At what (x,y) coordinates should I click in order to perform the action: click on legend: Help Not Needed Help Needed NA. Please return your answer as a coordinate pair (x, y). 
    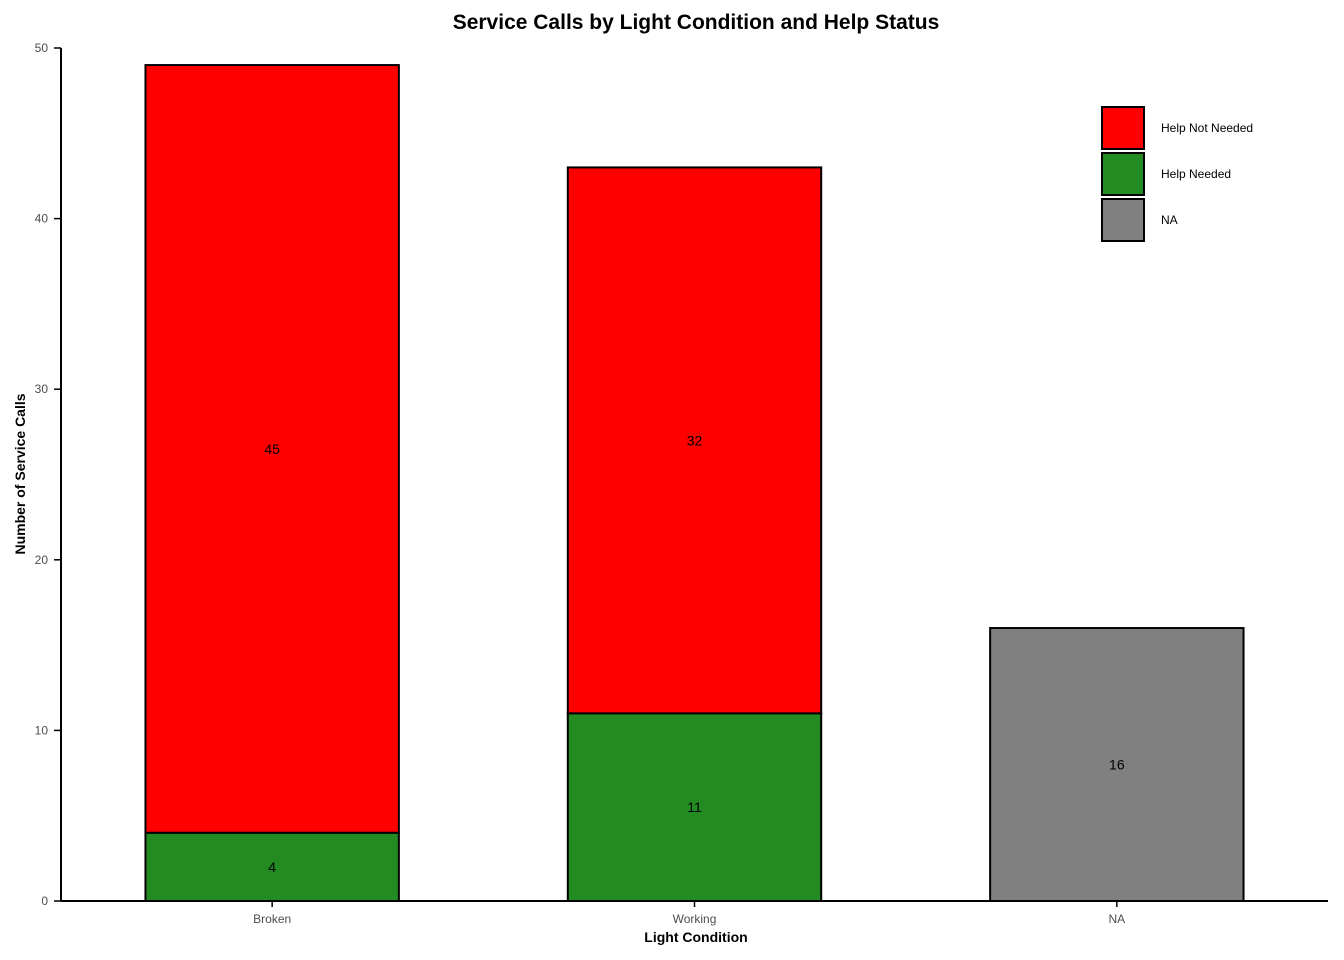
    Looking at the image, I should click on (1177, 174).